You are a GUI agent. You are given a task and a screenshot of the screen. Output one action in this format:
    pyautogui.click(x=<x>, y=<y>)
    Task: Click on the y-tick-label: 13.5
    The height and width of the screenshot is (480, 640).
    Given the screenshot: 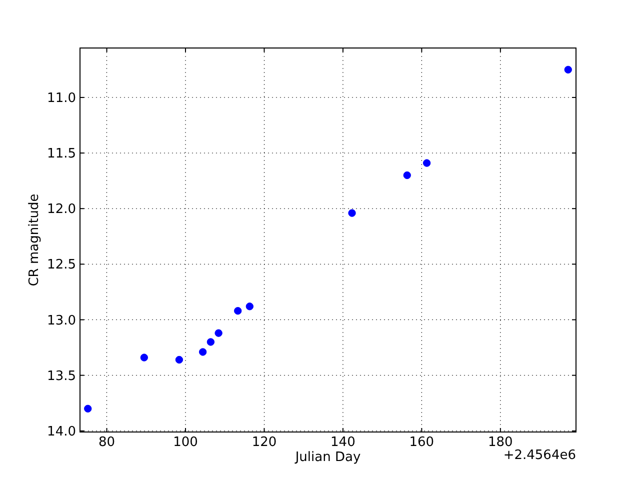 What is the action you would take?
    pyautogui.click(x=61, y=376)
    